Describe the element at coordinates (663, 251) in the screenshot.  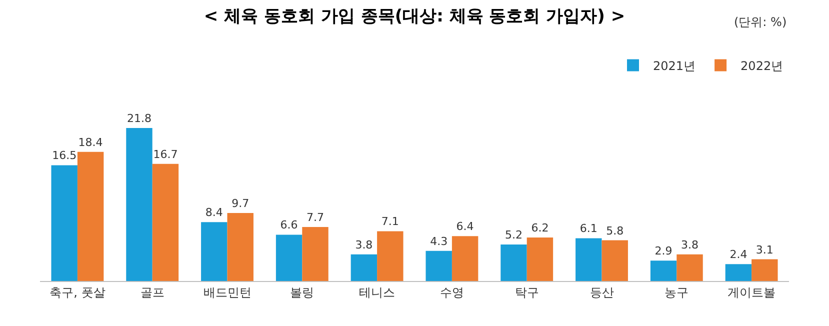
I see `data-label: 2.9` at that location.